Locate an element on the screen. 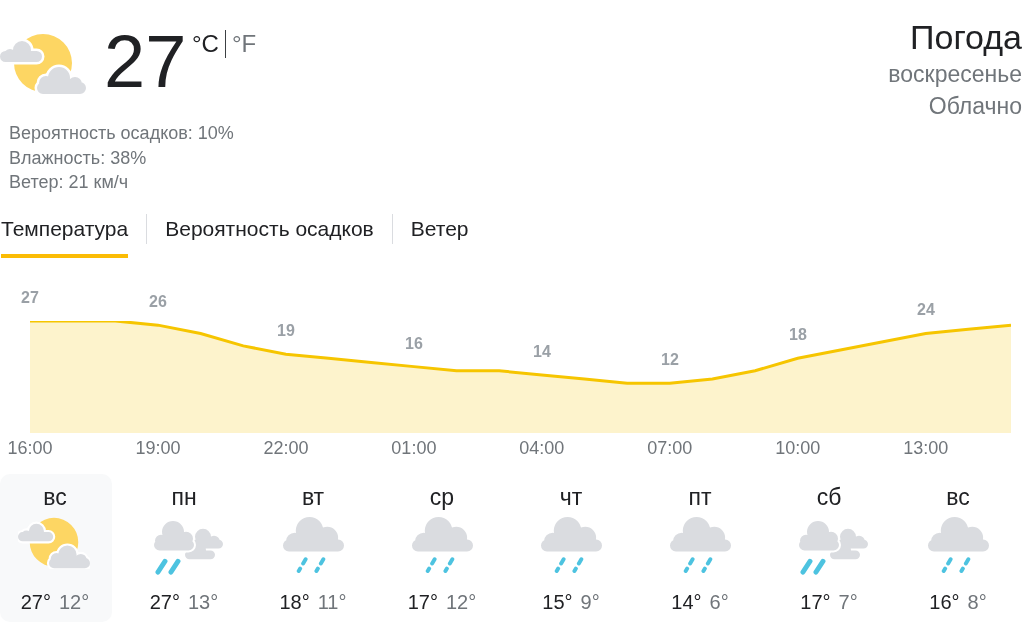 Image resolution: width=1024 pixels, height=643 pixels. text: Ветер: 21 км/ч is located at coordinates (69, 182).